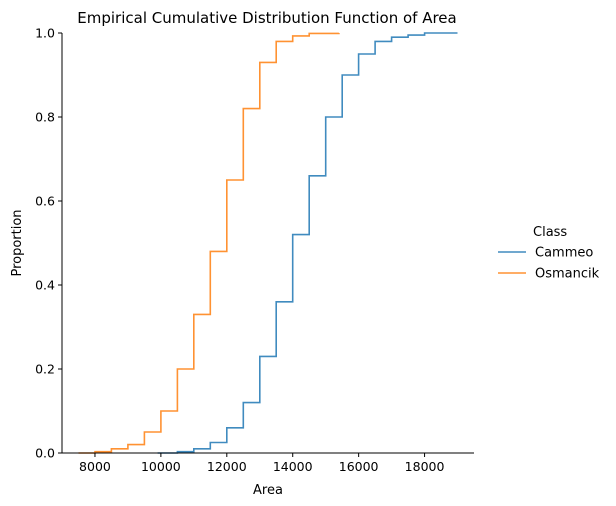 The width and height of the screenshot is (616, 506). I want to click on y-tick-label: 0.8, so click(45, 117).